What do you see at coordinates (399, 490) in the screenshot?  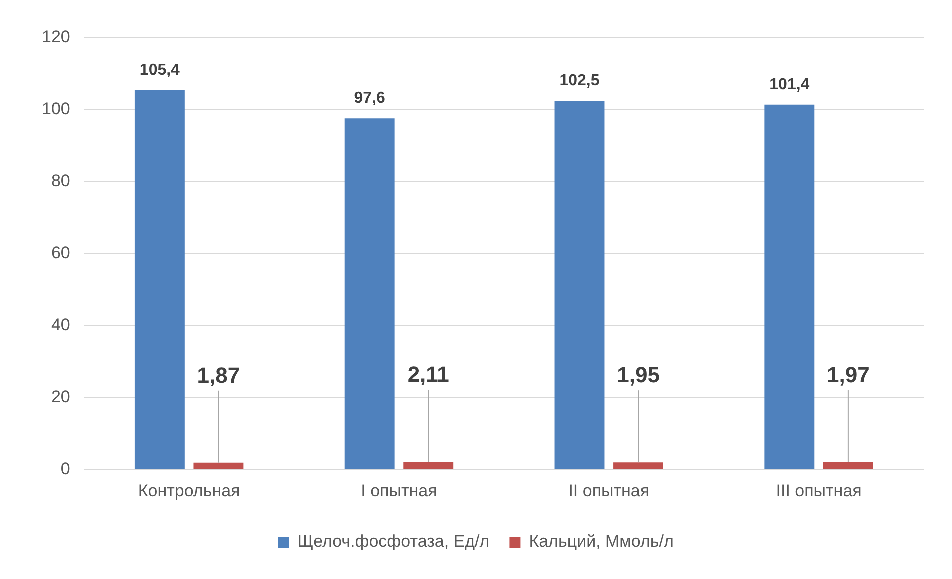 I see `x-tick-label: I опытная` at bounding box center [399, 490].